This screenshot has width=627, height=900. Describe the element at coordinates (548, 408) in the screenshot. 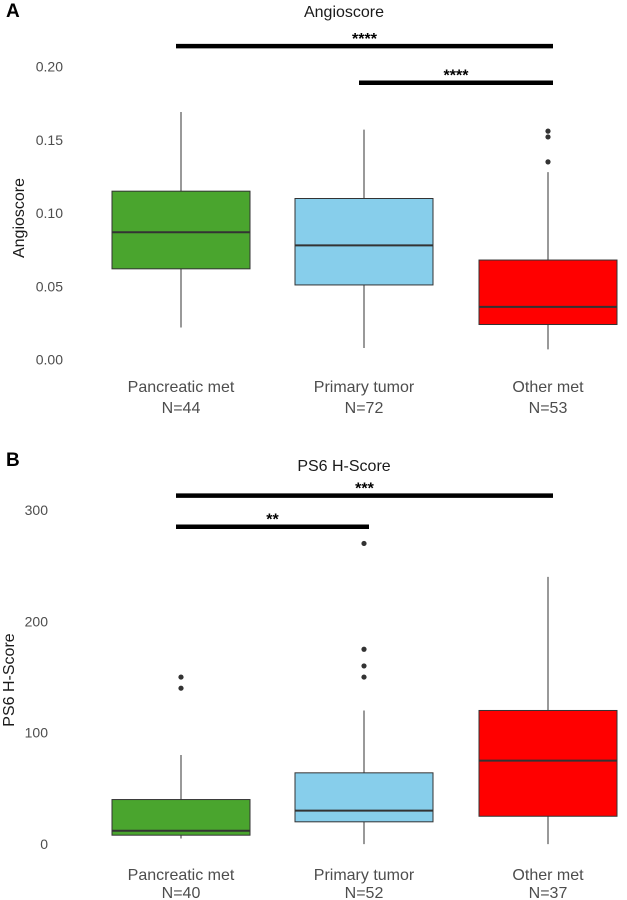

I see `x-count-label: N=53` at that location.